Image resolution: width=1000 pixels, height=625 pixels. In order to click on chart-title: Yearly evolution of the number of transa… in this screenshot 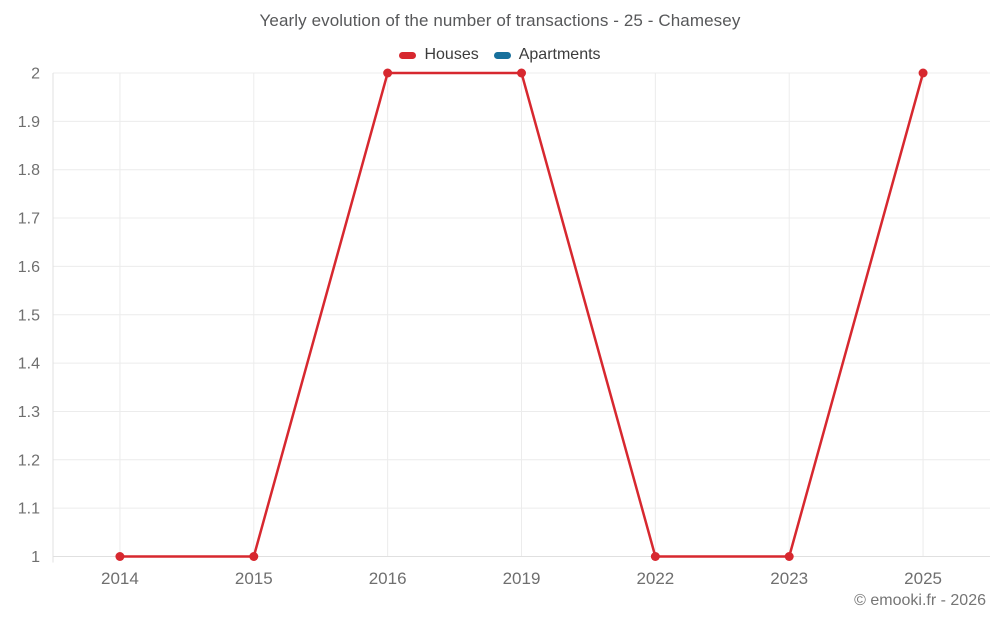, I will do `click(500, 20)`.